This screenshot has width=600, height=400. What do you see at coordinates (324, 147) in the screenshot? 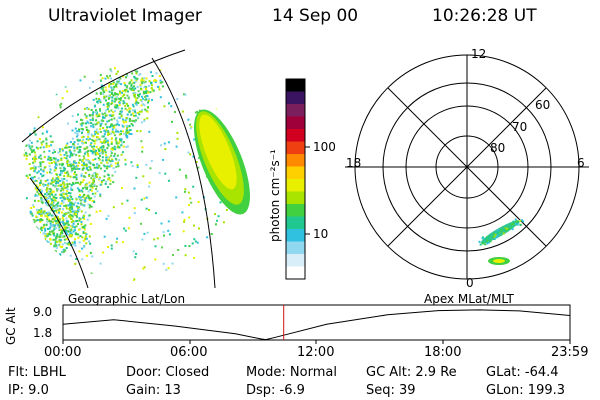
I see `colorbar-tick-100: 100` at bounding box center [324, 147].